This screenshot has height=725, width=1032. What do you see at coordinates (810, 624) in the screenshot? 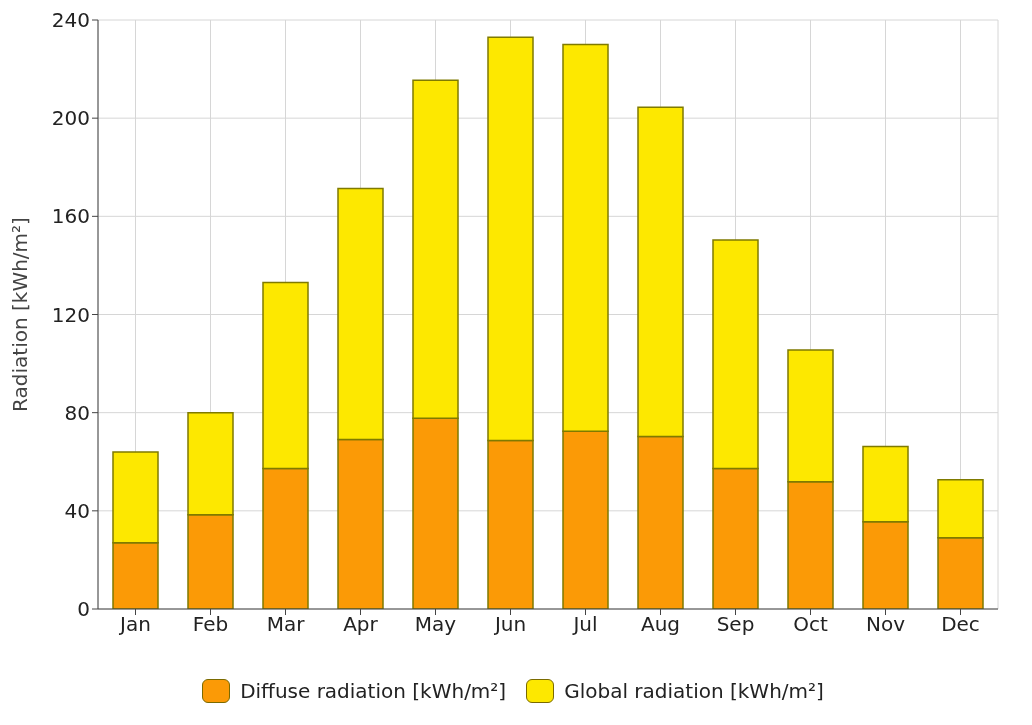
I see `x-tick-label: Oct` at bounding box center [810, 624].